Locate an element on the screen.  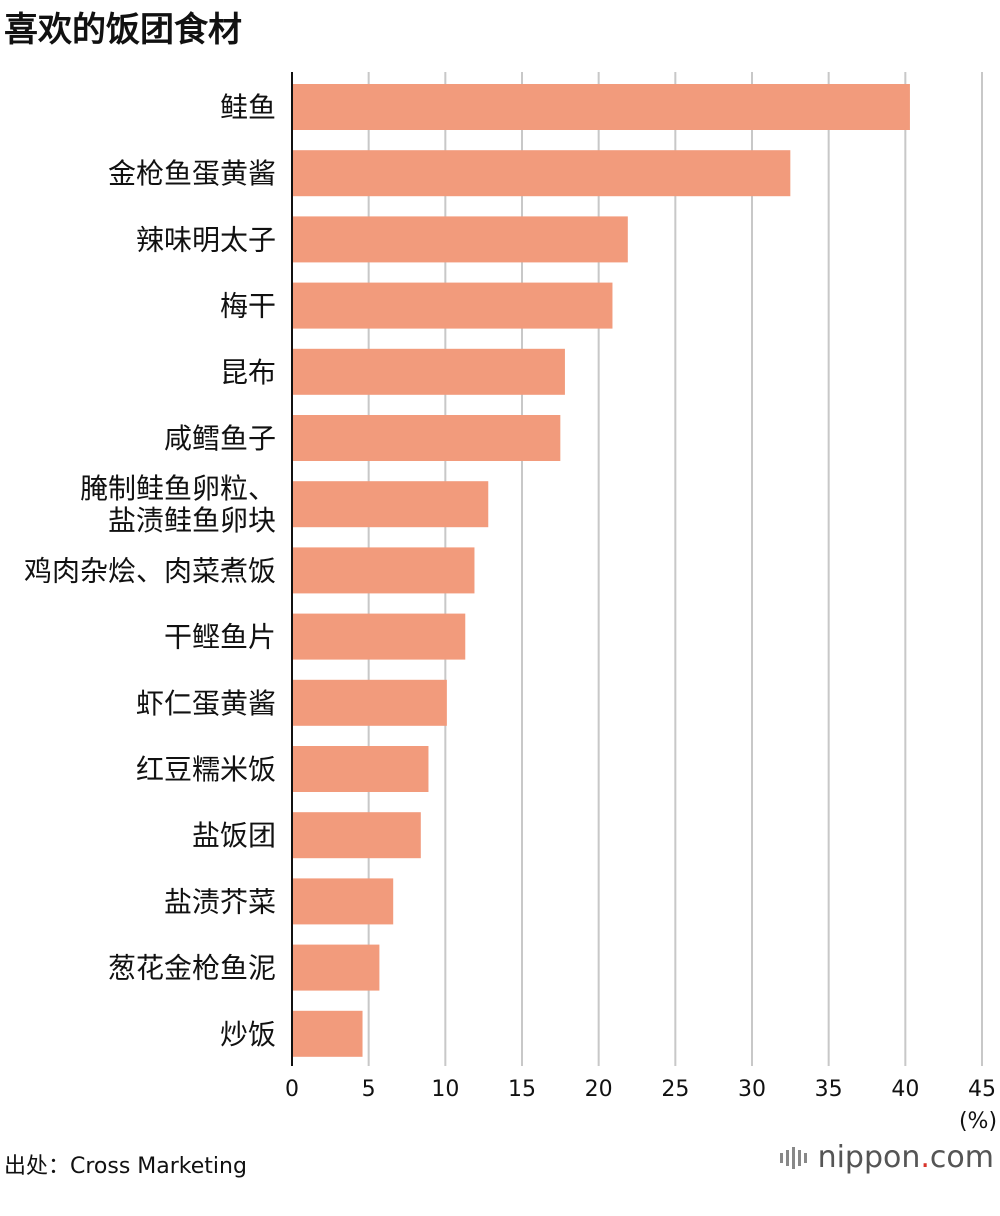
category-label-10: 红豆糯米饭 is located at coordinates (206, 769).